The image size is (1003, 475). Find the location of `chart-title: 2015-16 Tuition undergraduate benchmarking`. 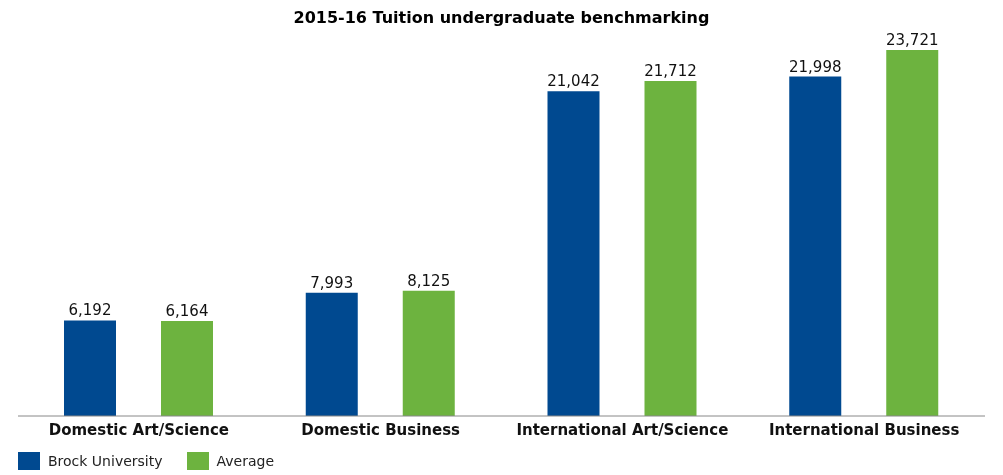

chart-title: 2015-16 Tuition undergraduate benchmarking is located at coordinates (501, 18).